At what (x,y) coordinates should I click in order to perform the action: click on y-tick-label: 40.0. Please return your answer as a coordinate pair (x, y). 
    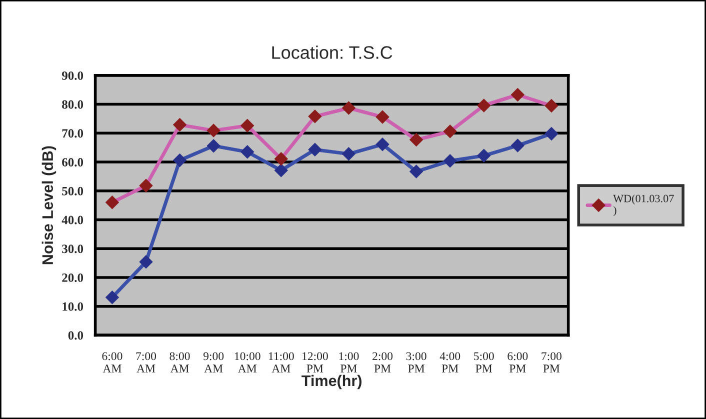
    Looking at the image, I should click on (73, 220).